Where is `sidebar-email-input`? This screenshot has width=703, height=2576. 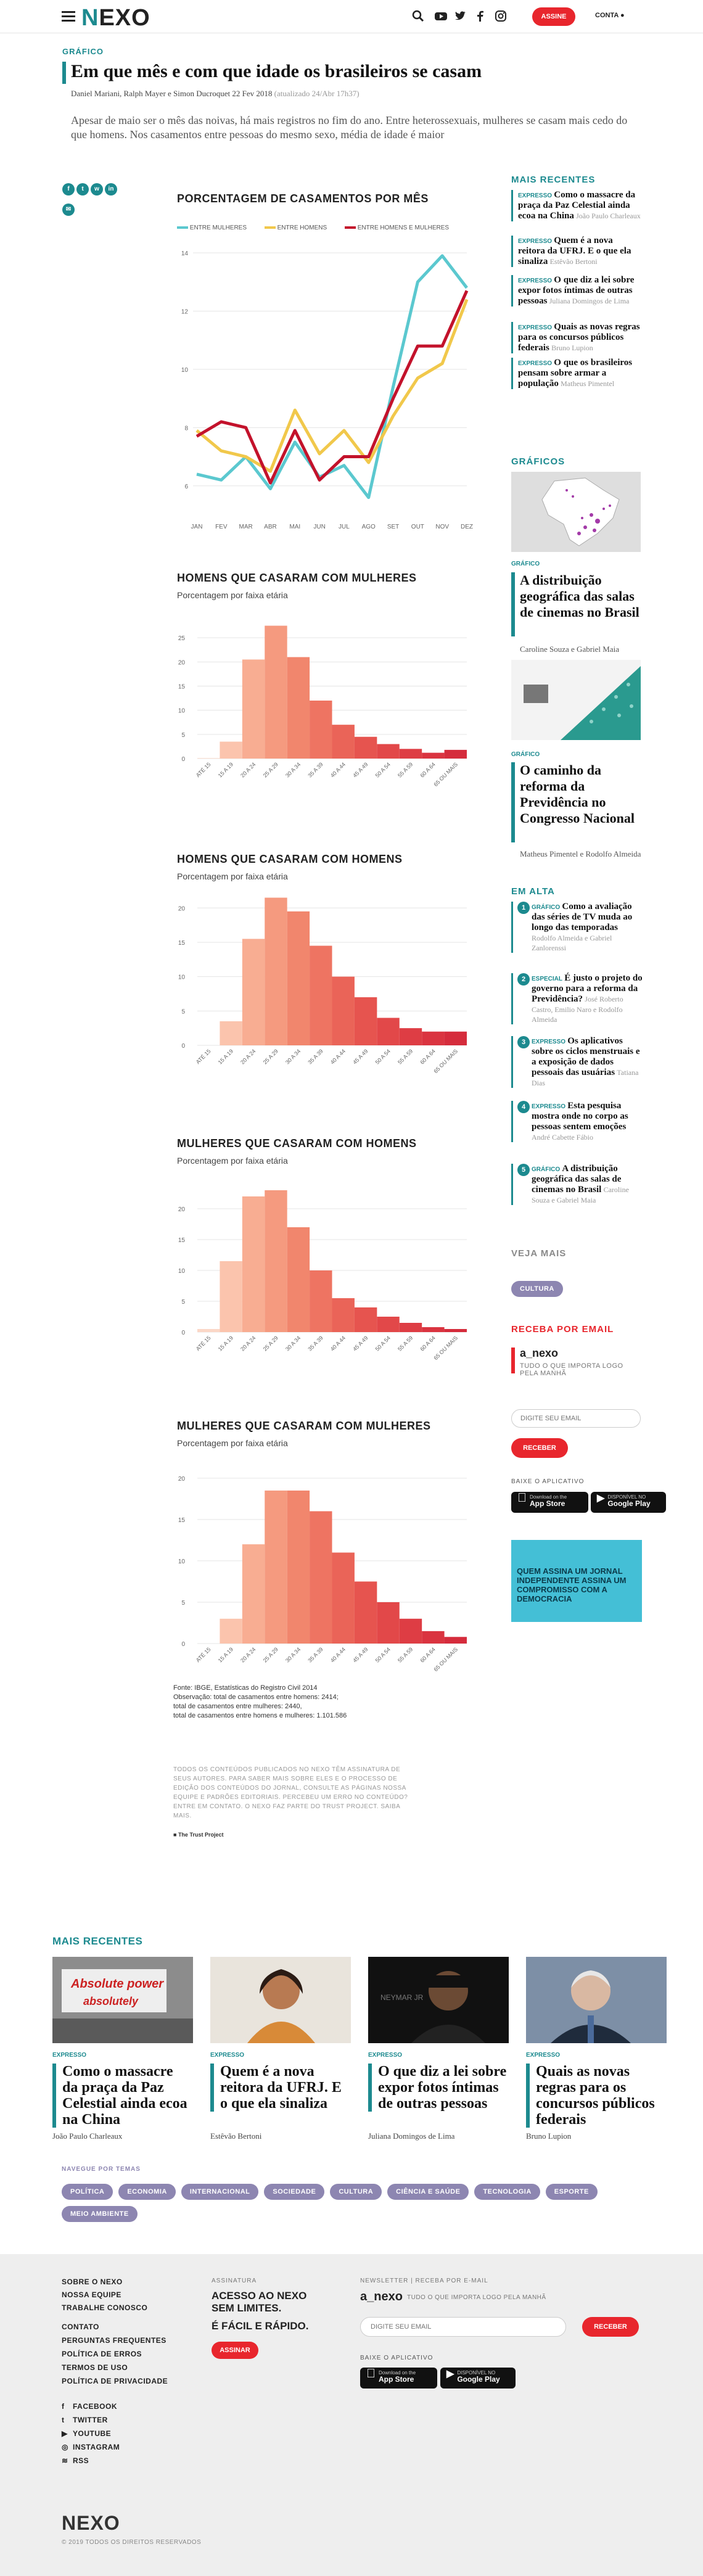 sidebar-email-input is located at coordinates (576, 1418).